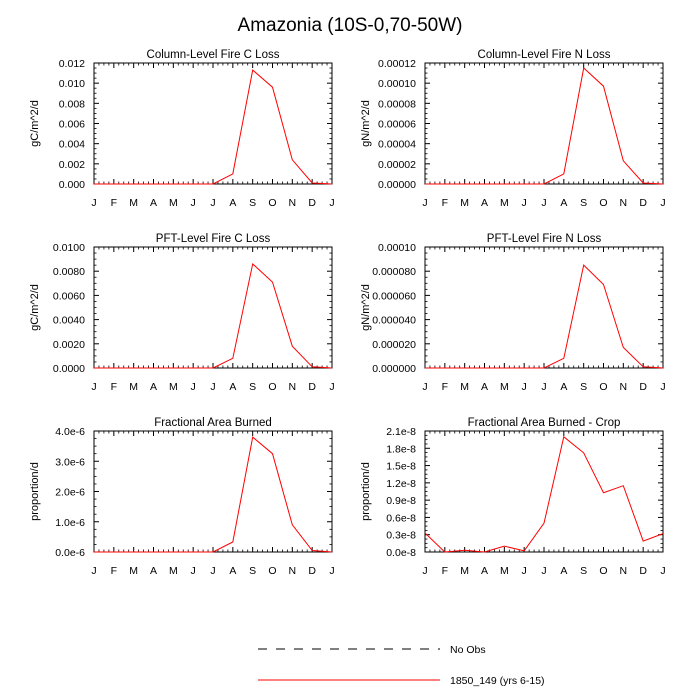 This screenshot has height=700, width=700. I want to click on y-tick-label: 0.000000, so click(394, 369).